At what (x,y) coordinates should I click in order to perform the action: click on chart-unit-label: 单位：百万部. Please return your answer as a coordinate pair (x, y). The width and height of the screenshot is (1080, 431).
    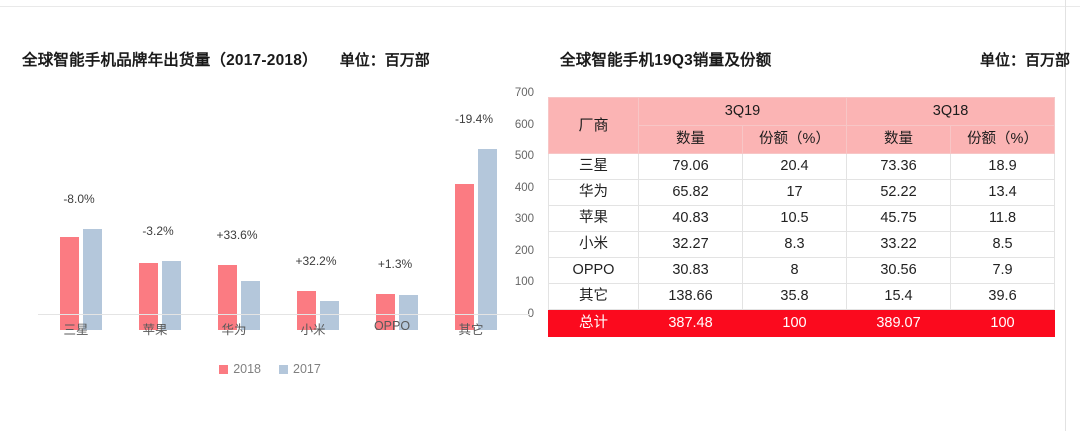
    Looking at the image, I should click on (384, 60).